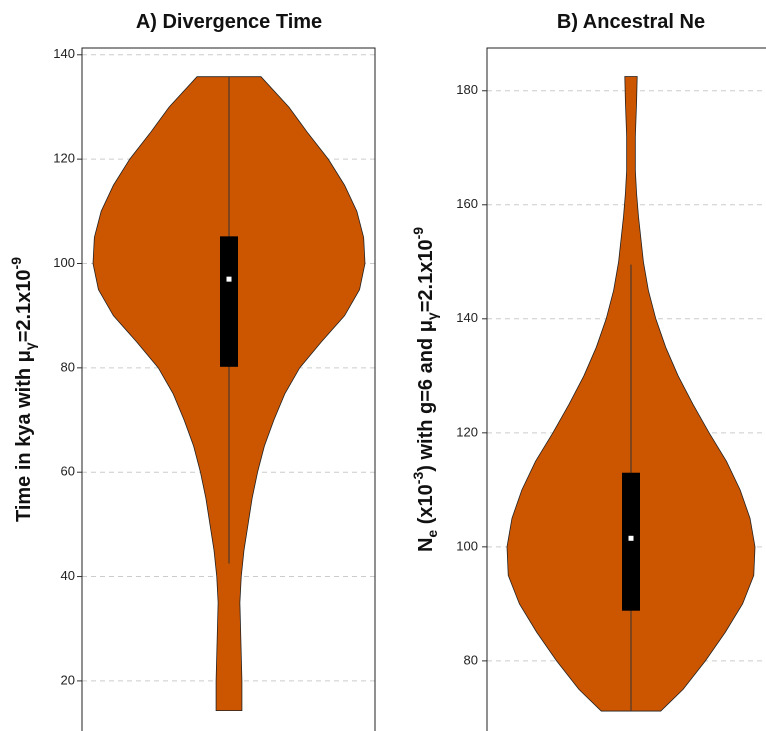  What do you see at coordinates (68, 575) in the screenshot?
I see `y-tick-label: 40` at bounding box center [68, 575].